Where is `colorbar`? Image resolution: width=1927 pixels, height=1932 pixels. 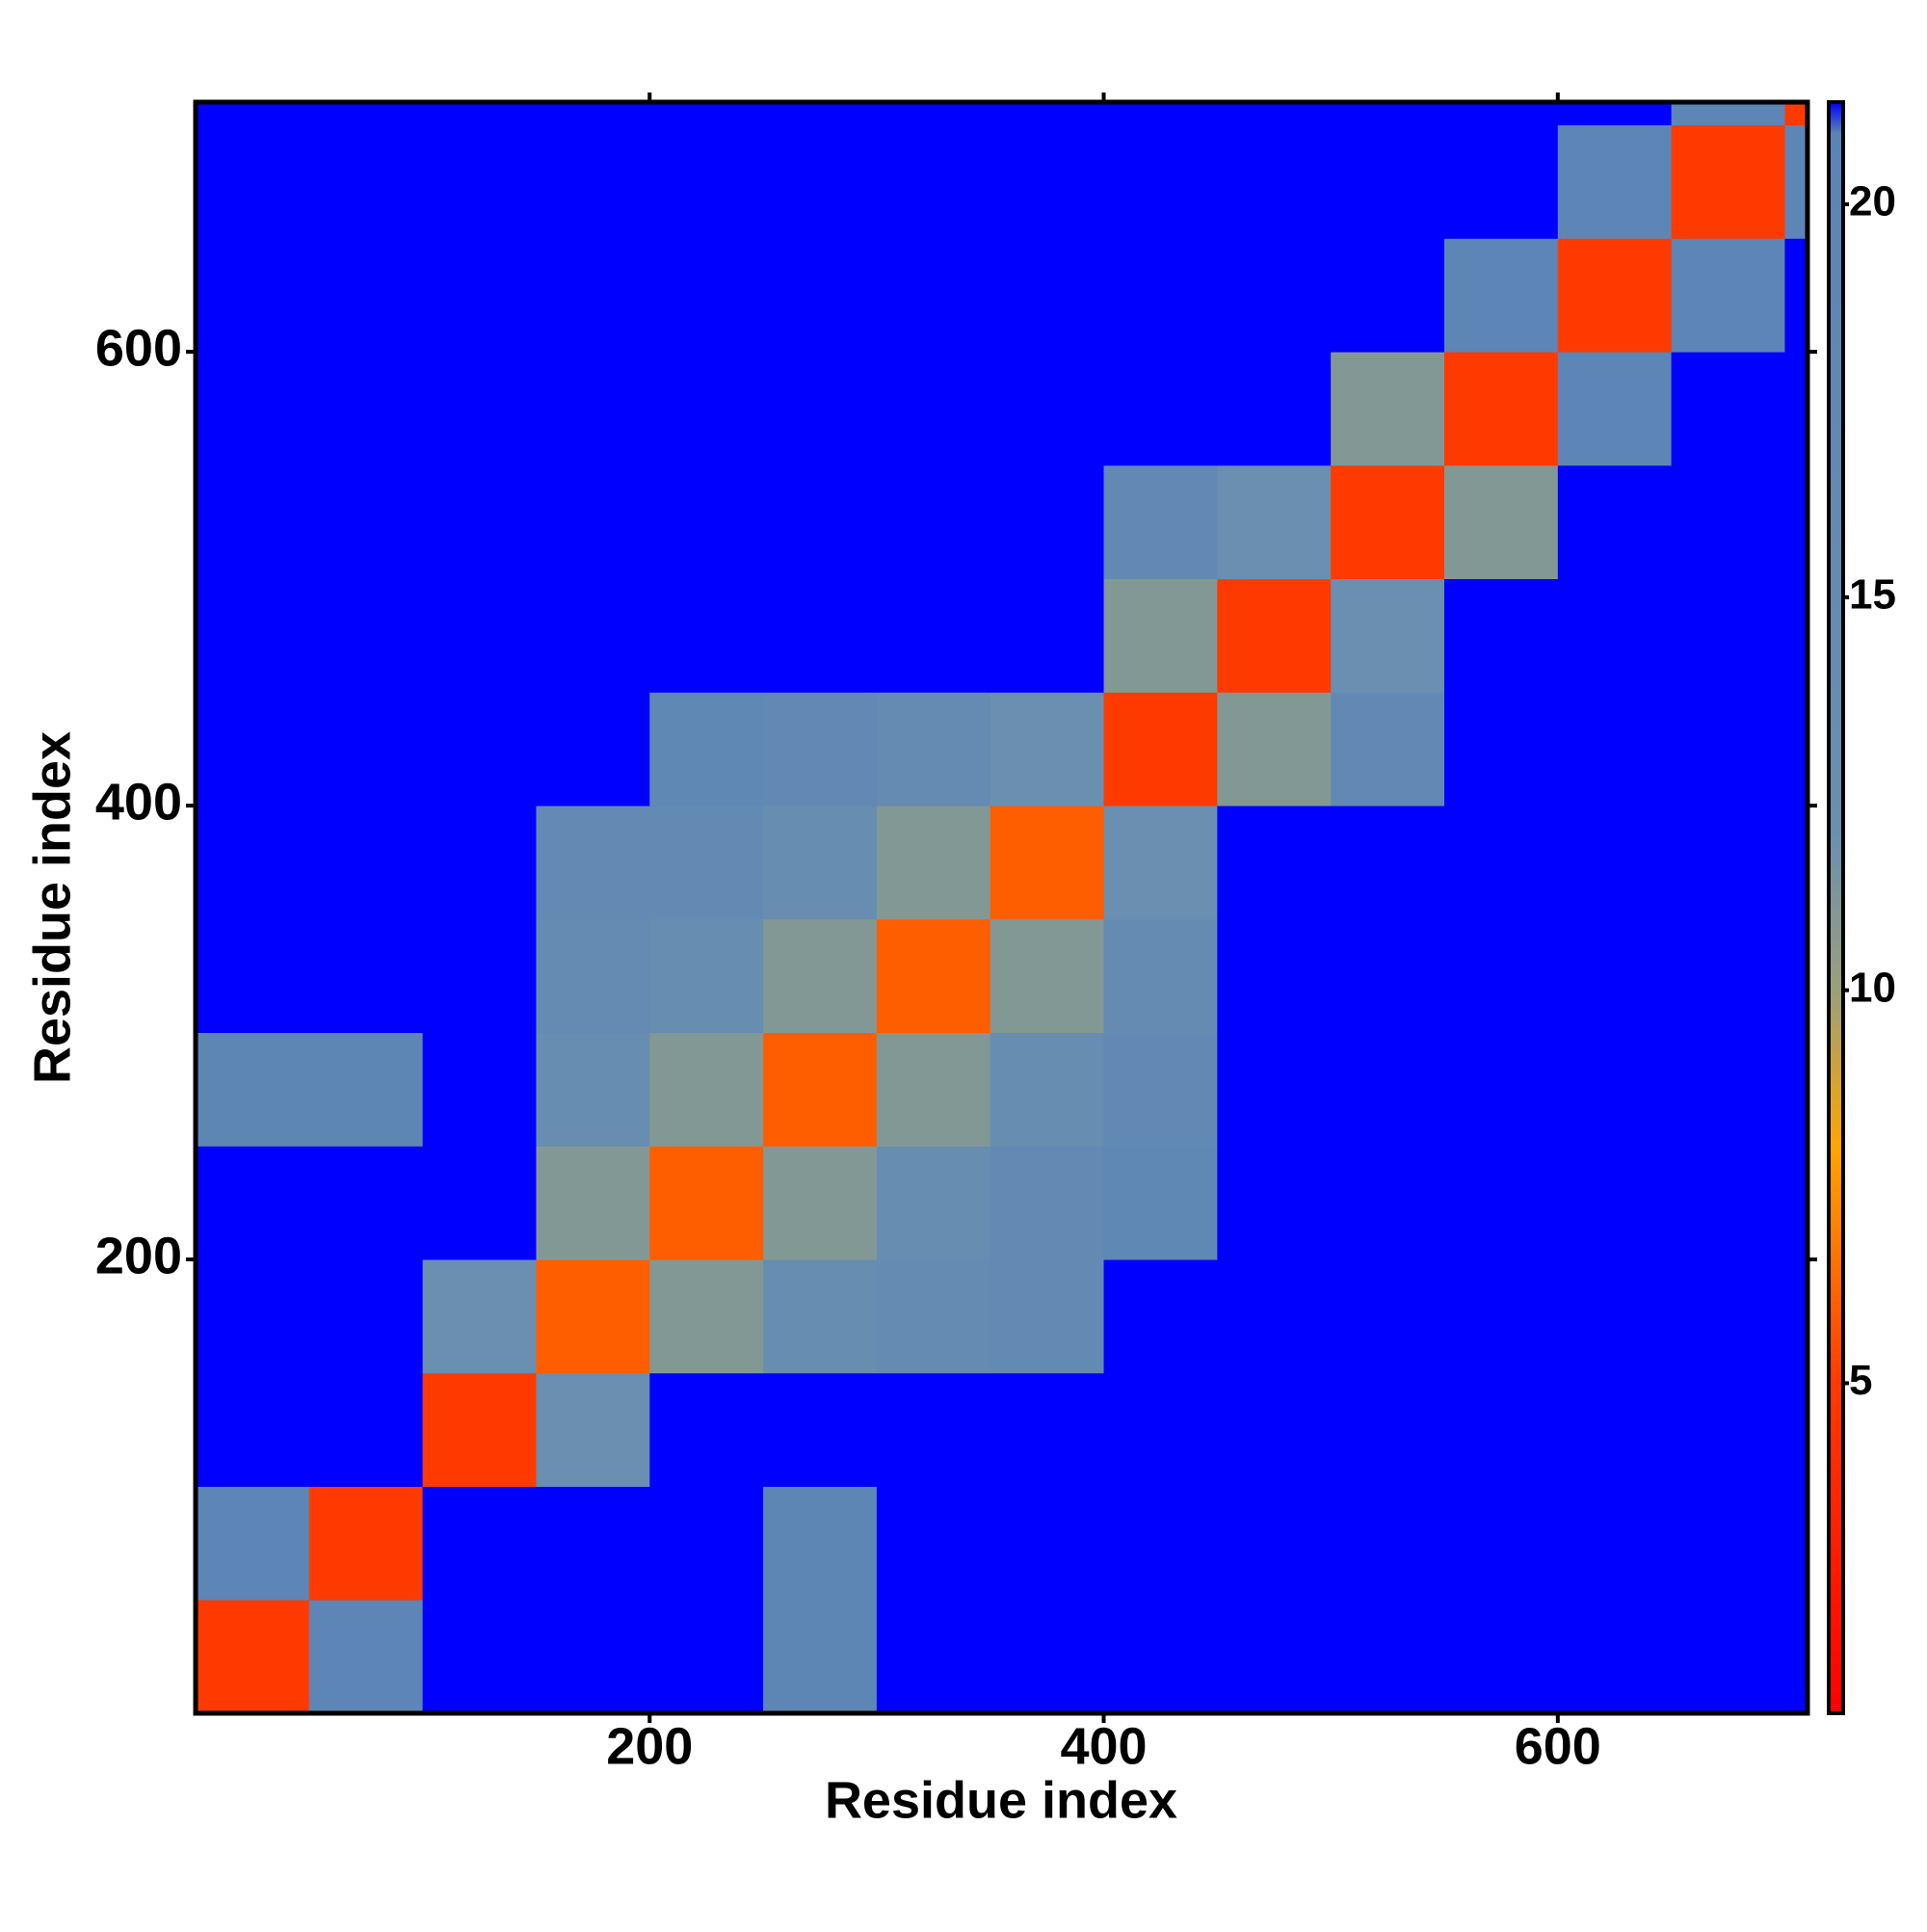 colorbar is located at coordinates (1836, 907).